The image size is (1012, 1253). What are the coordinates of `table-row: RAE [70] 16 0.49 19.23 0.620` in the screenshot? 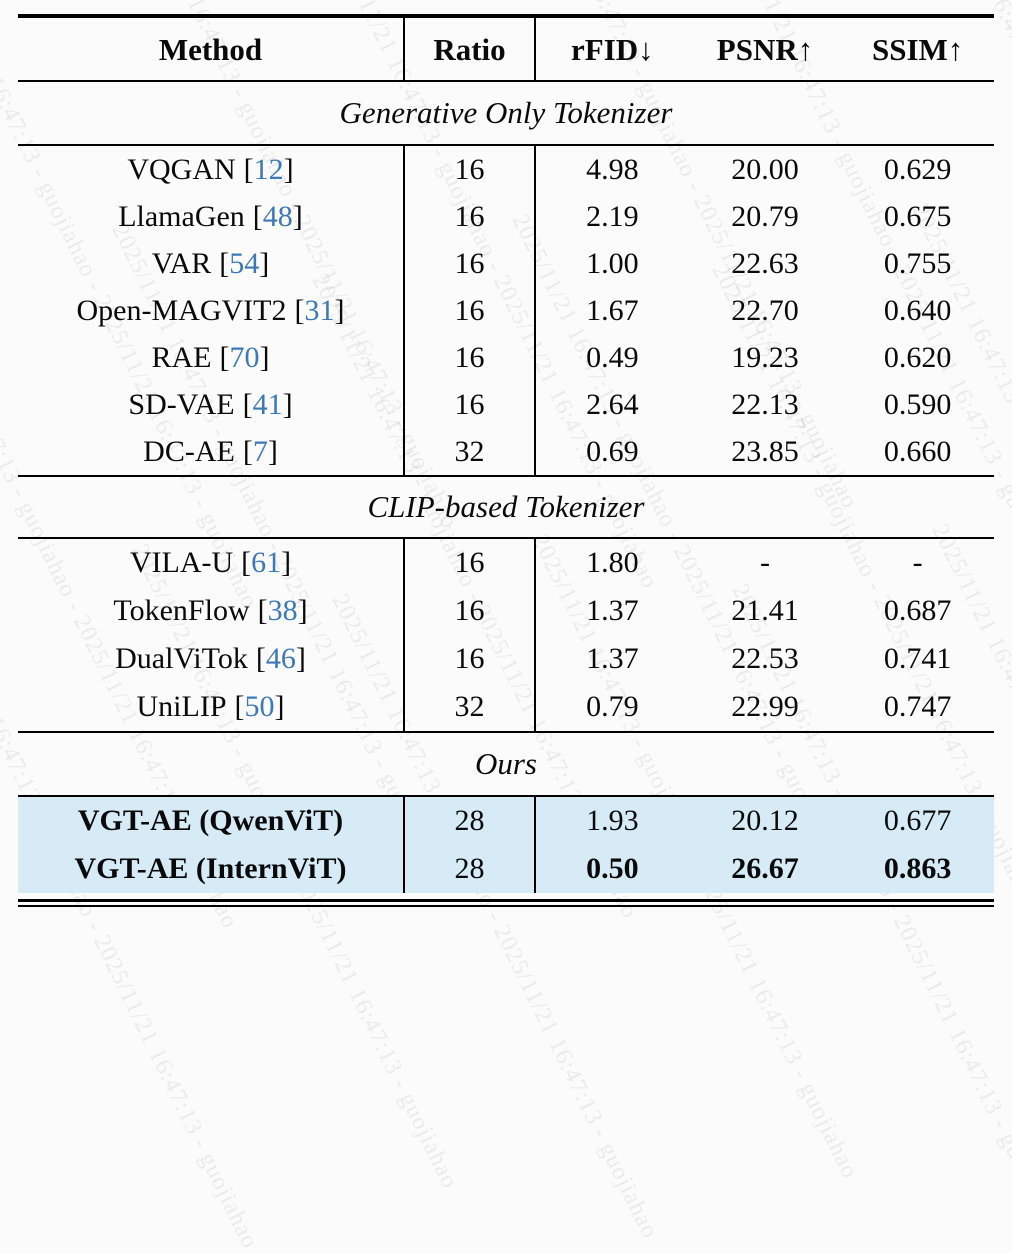 It's located at (506, 357).